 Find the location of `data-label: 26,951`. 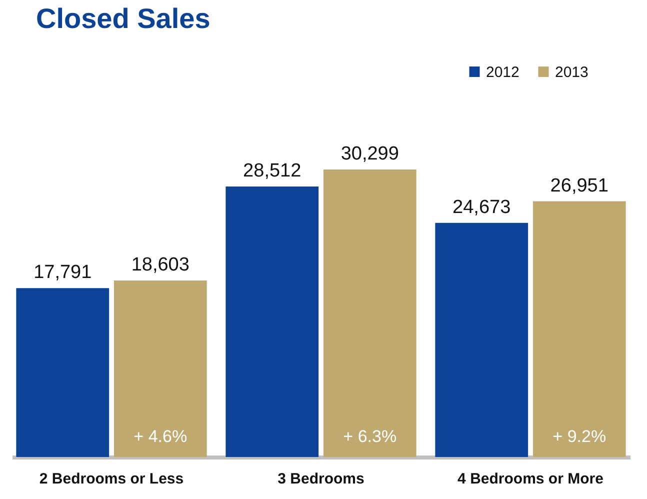

data-label: 26,951 is located at coordinates (579, 185).